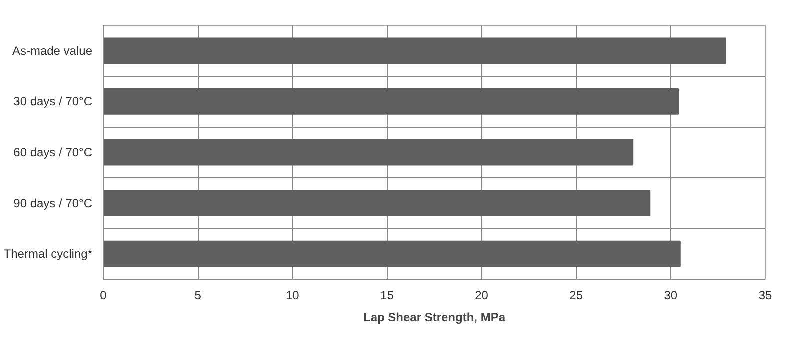 Image resolution: width=800 pixels, height=337 pixels. I want to click on y-tick-label: Thermal cycling*, so click(48, 254).